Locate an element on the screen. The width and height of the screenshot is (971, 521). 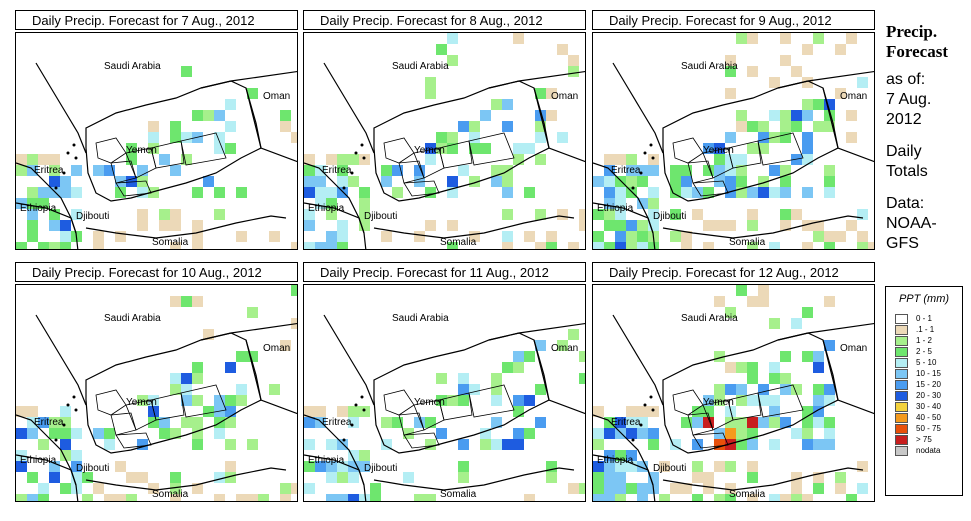
map-canvas is located at coordinates (733, 141).